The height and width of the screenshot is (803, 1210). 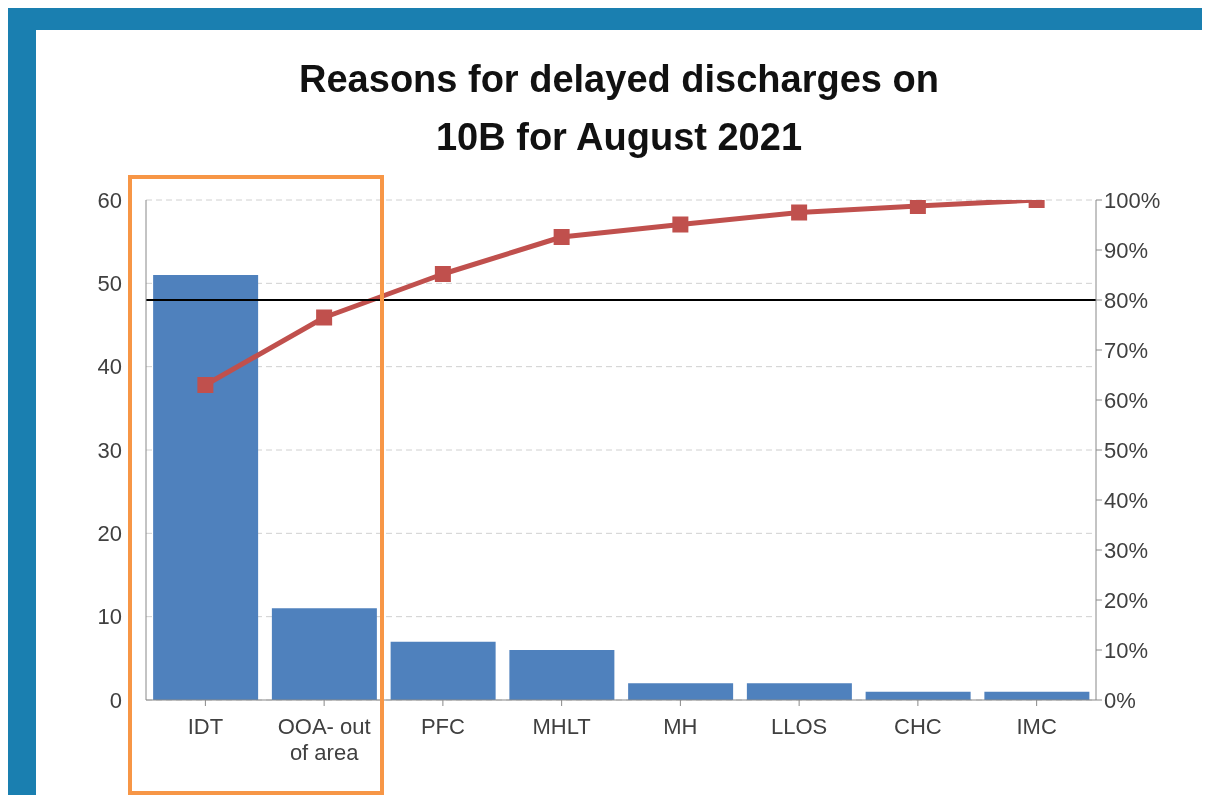 What do you see at coordinates (918, 726) in the screenshot?
I see `x-tick-label: CHC` at bounding box center [918, 726].